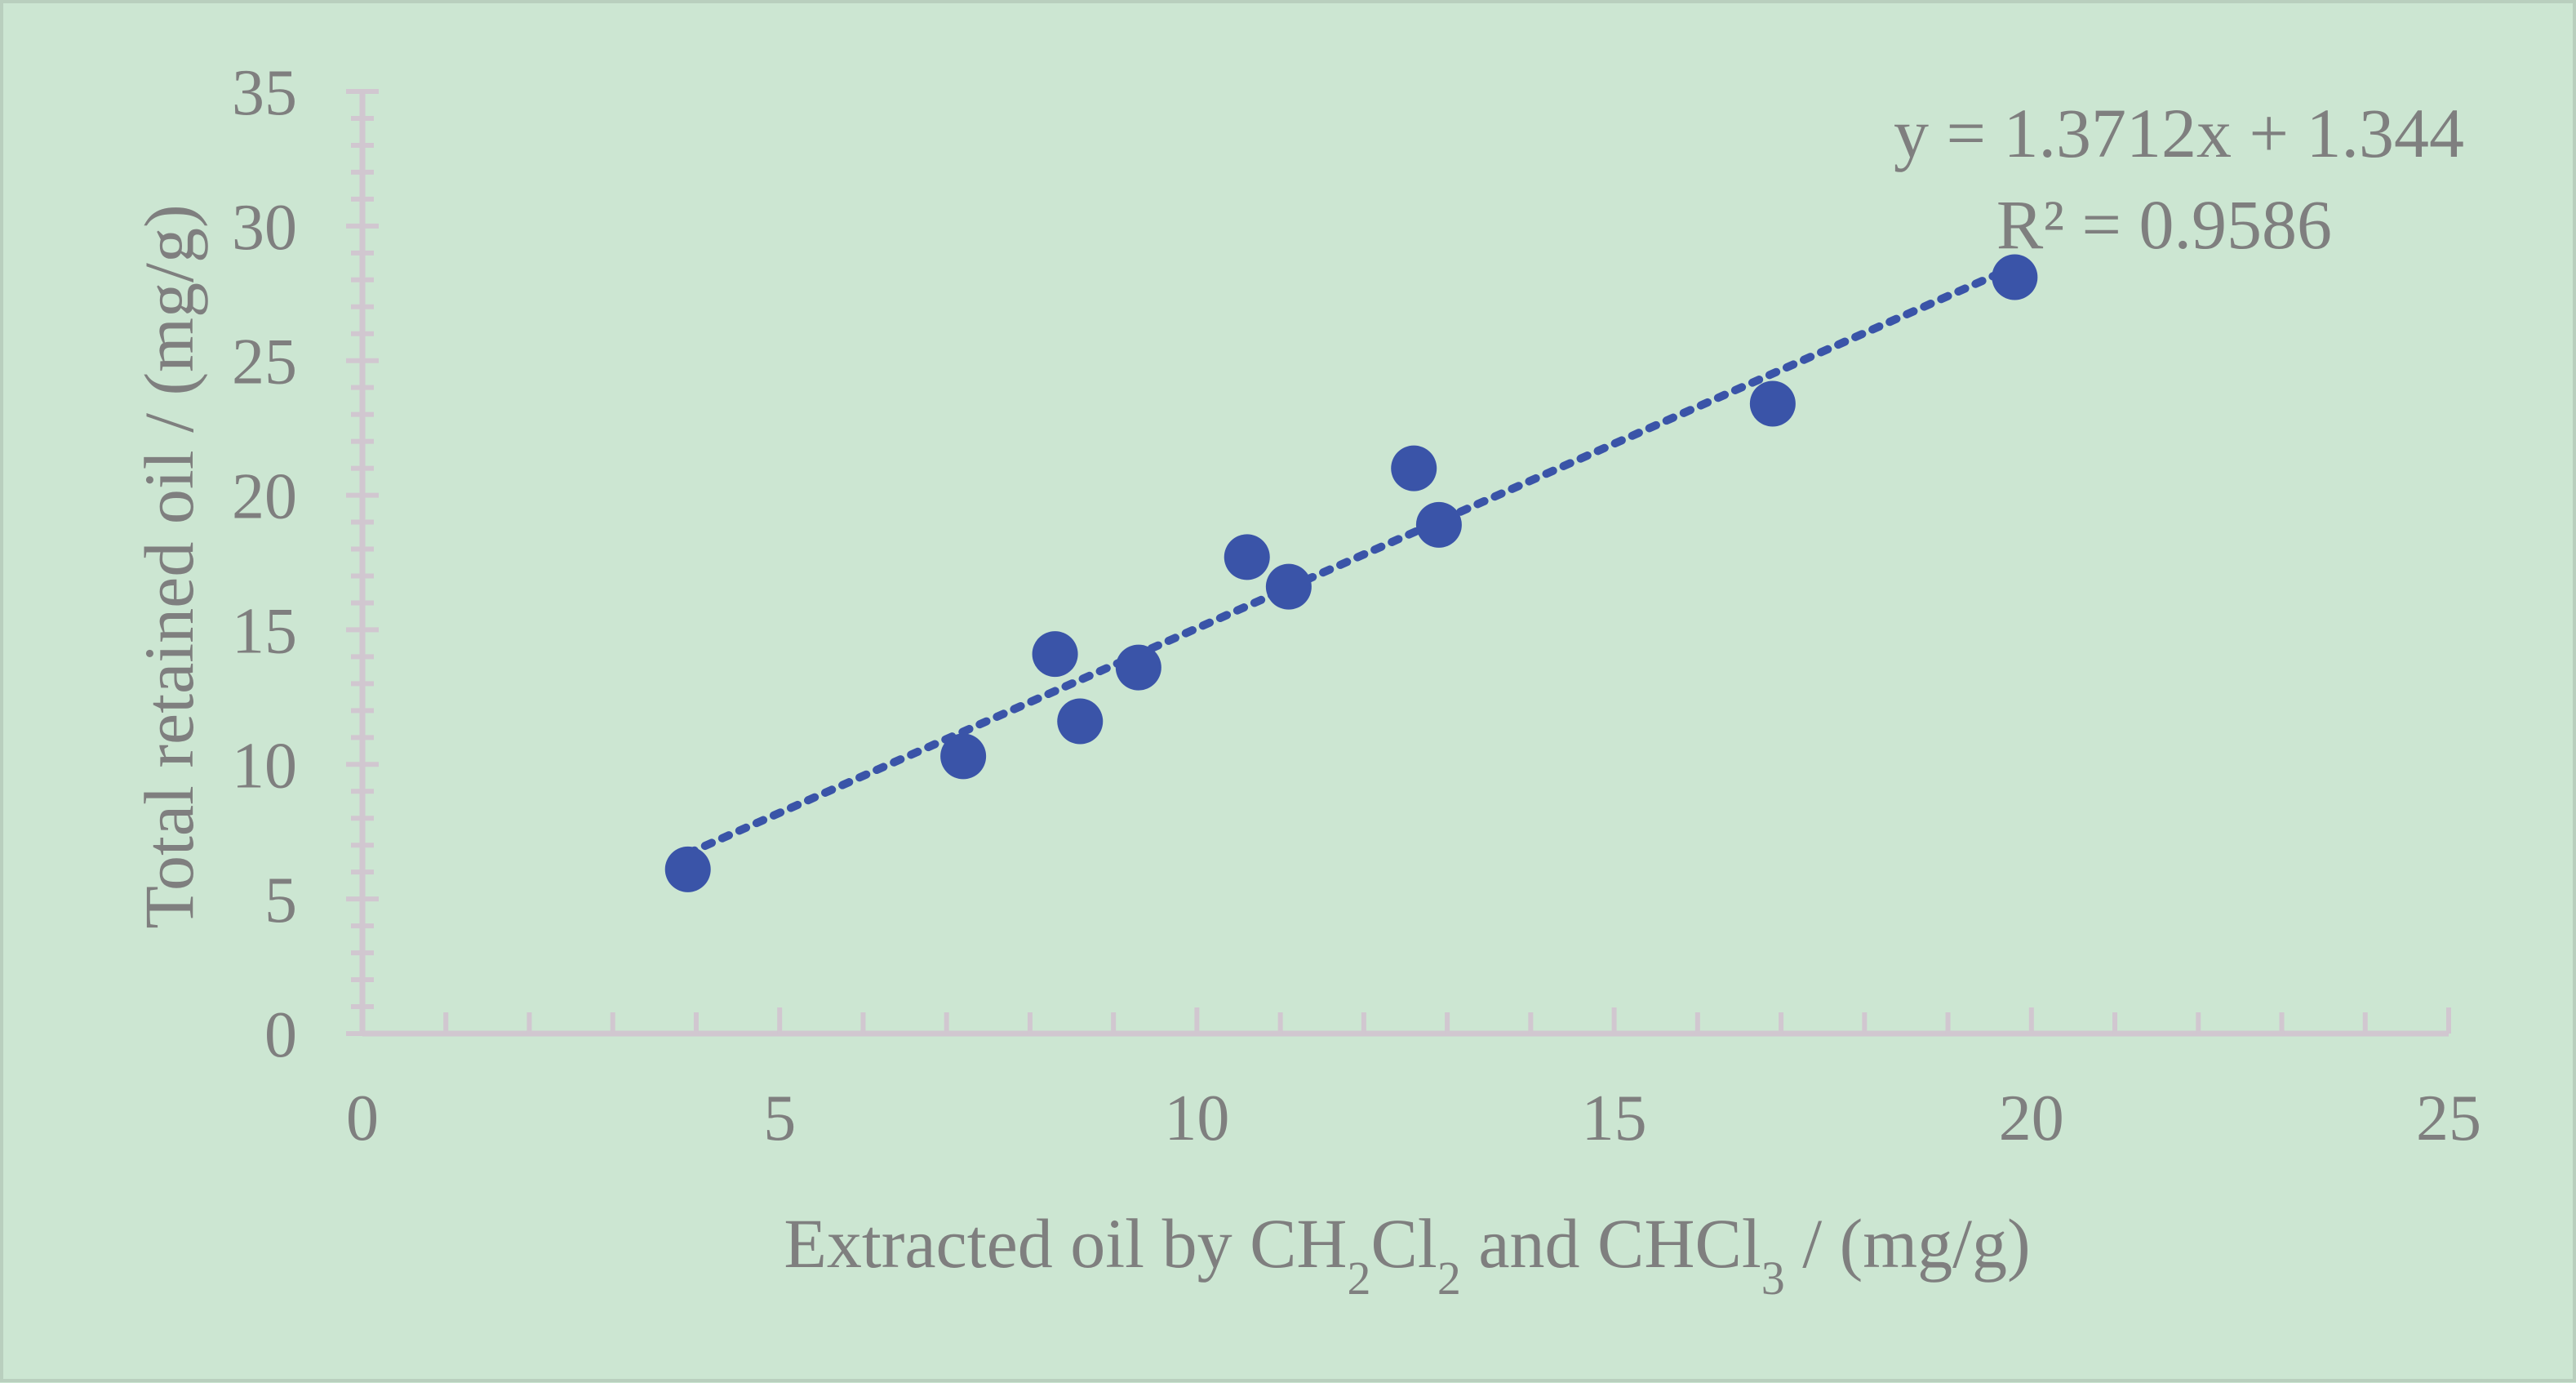 The image size is (2576, 1383). Describe the element at coordinates (1611, 1244) in the screenshot. I see `x-axis-title-text: and CHCl` at that location.